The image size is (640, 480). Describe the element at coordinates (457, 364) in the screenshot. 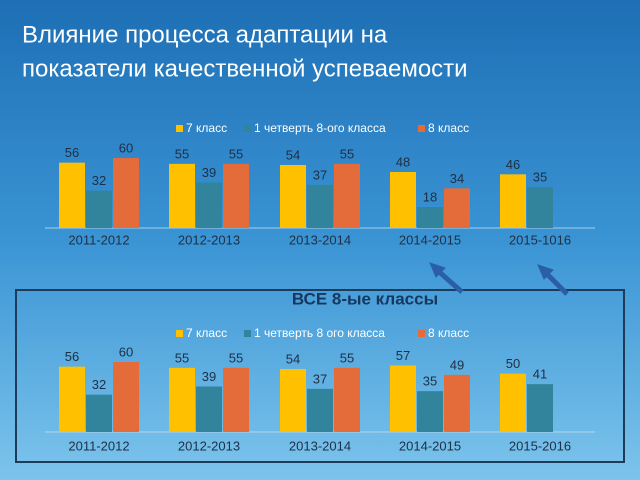

I see `value-label: 49` at that location.